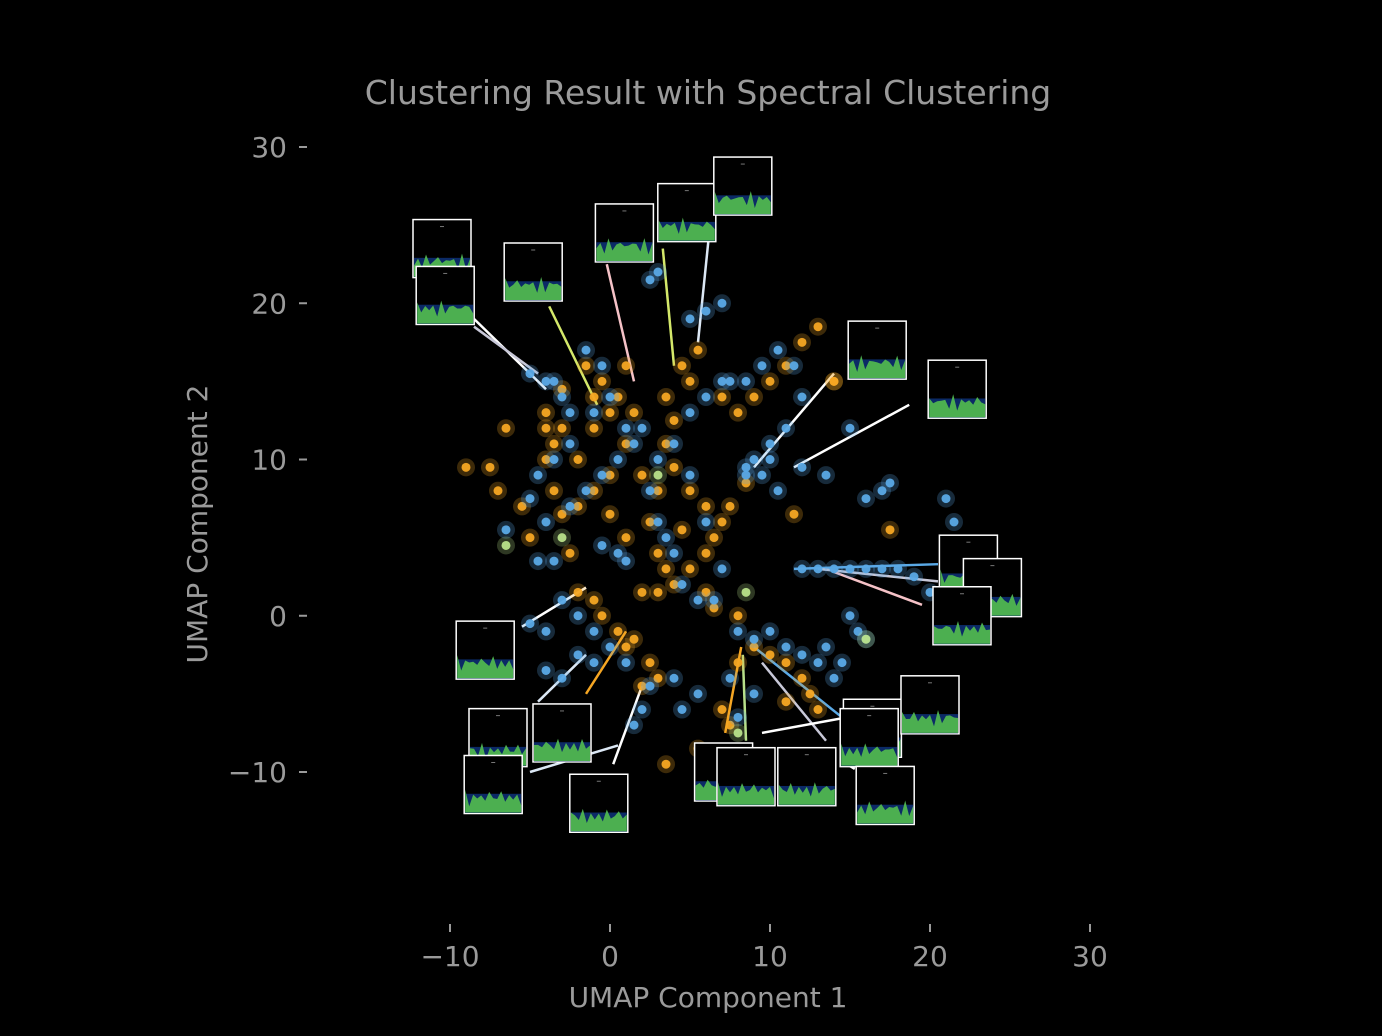 The width and height of the screenshot is (1382, 1036). Describe the element at coordinates (930, 956) in the screenshot. I see `x-tick-label: 20` at that location.